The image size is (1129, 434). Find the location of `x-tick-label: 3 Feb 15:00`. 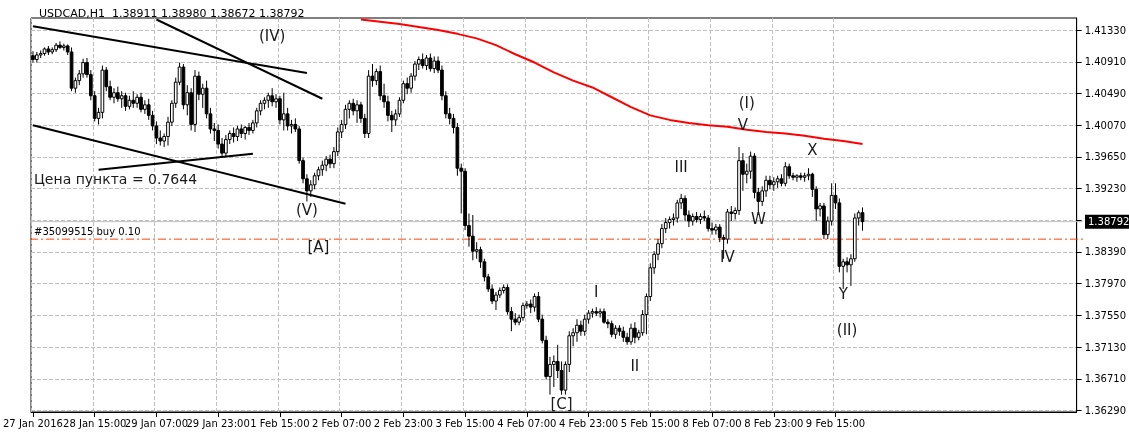

x-tick-label: 3 Feb 15:00 is located at coordinates (465, 423).